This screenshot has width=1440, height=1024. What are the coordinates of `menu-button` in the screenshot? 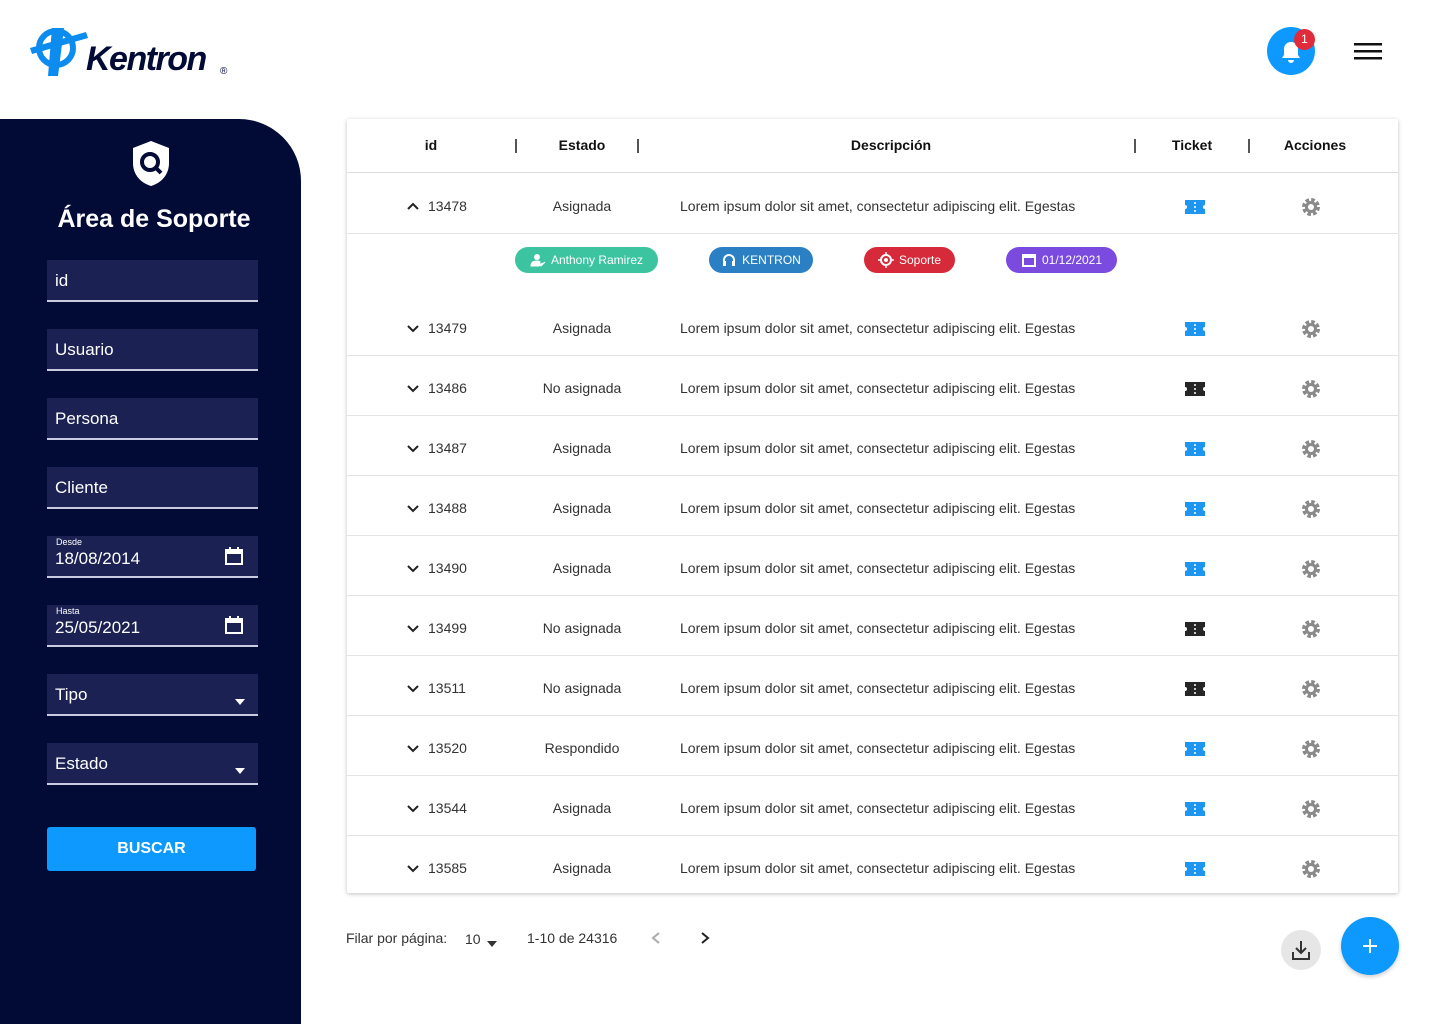 It's located at (1368, 51).